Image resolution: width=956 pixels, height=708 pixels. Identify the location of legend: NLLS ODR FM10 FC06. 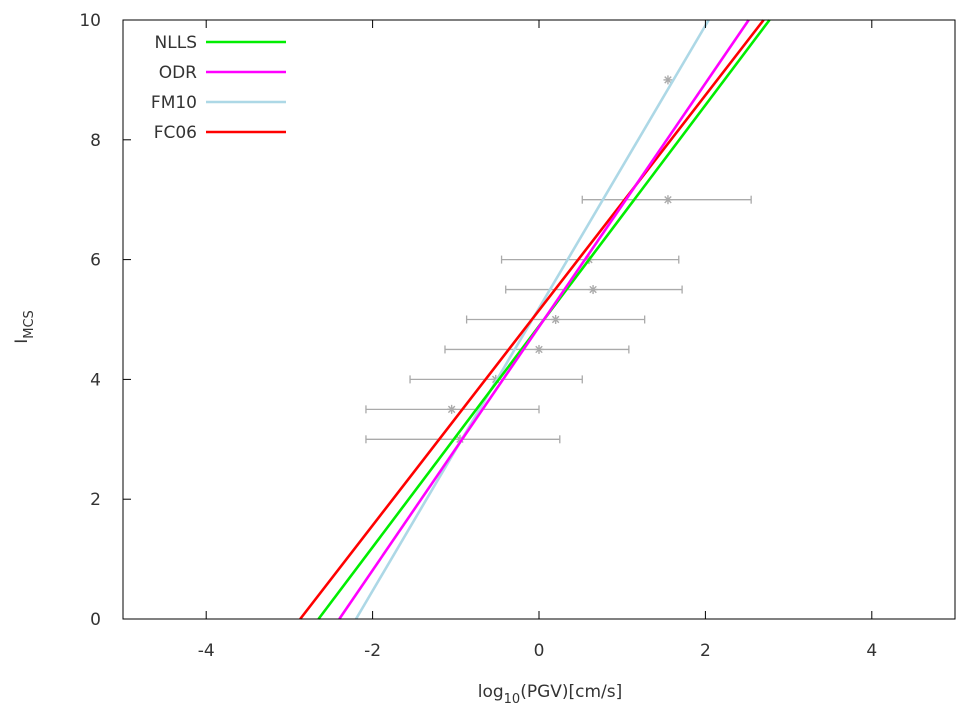
(218, 88).